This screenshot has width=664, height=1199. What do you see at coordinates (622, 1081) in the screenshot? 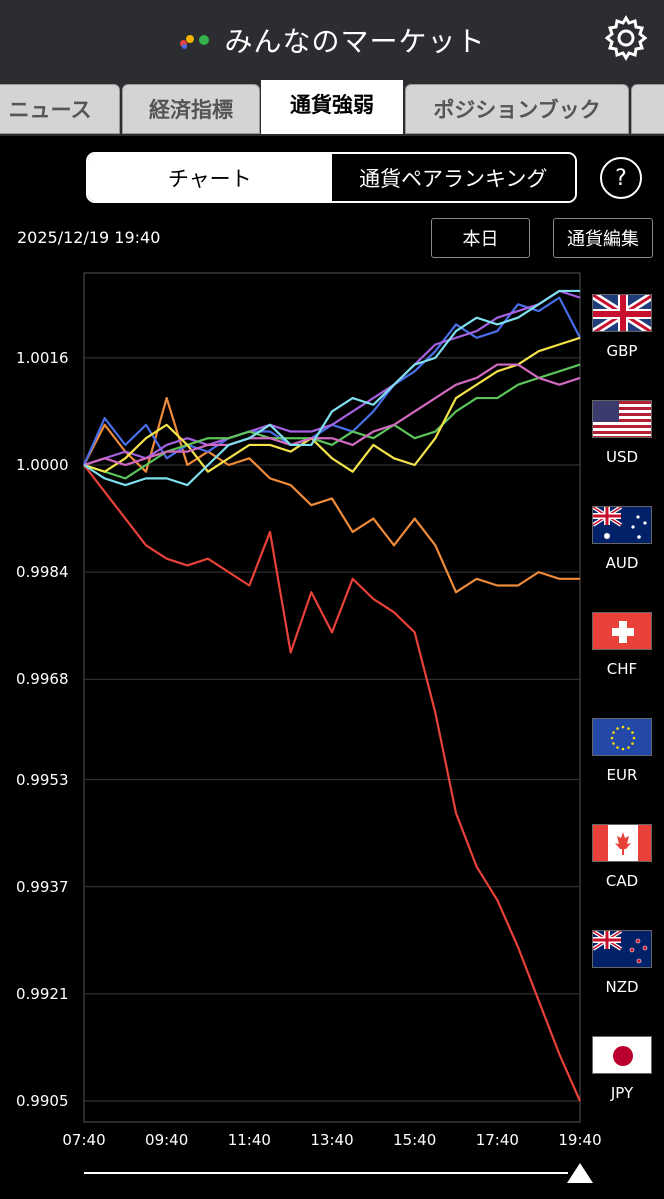
I see `legend-item-jpy: JPY` at bounding box center [622, 1081].